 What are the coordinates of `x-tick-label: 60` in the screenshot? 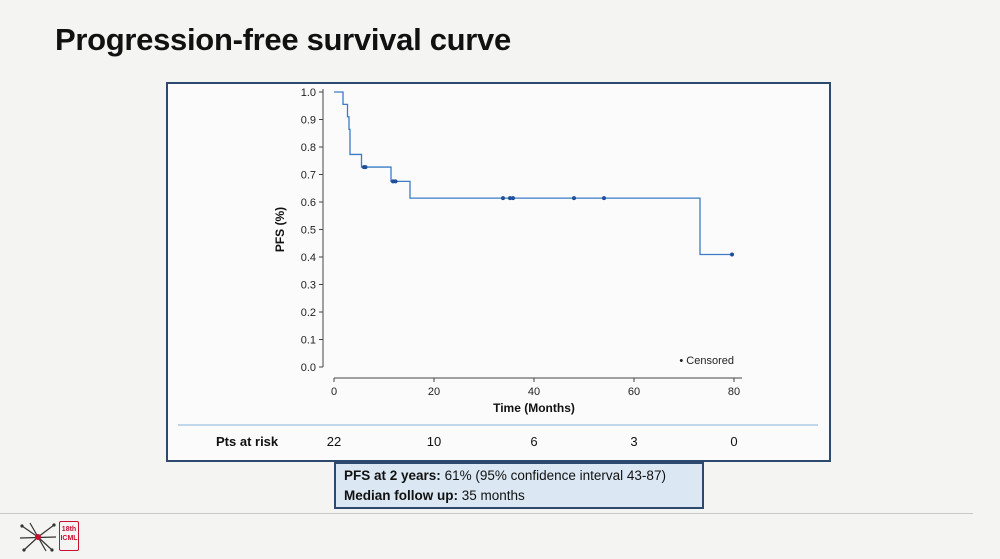 It's located at (634, 392).